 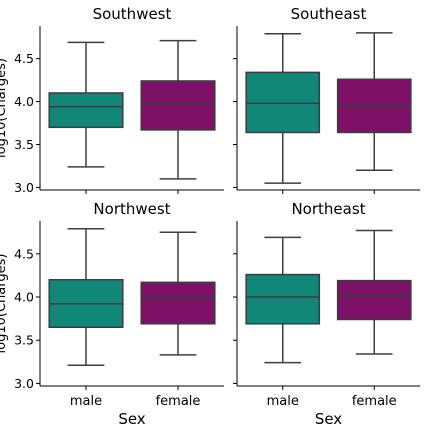 What do you see at coordinates (131, 209) in the screenshot?
I see `panel-title: Northwest` at bounding box center [131, 209].